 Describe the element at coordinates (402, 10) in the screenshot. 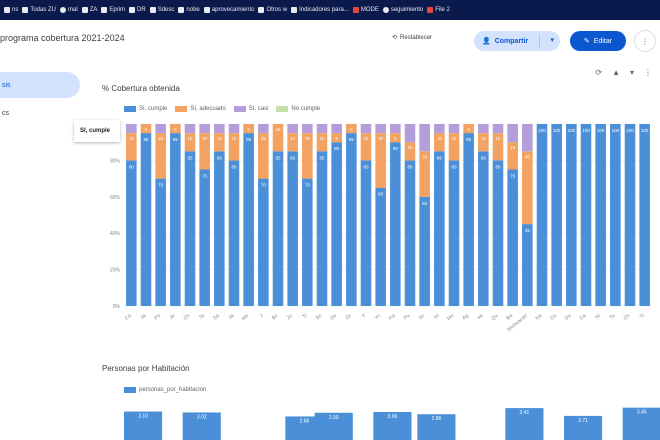

I see `bookmark-item: seguimiento` at that location.